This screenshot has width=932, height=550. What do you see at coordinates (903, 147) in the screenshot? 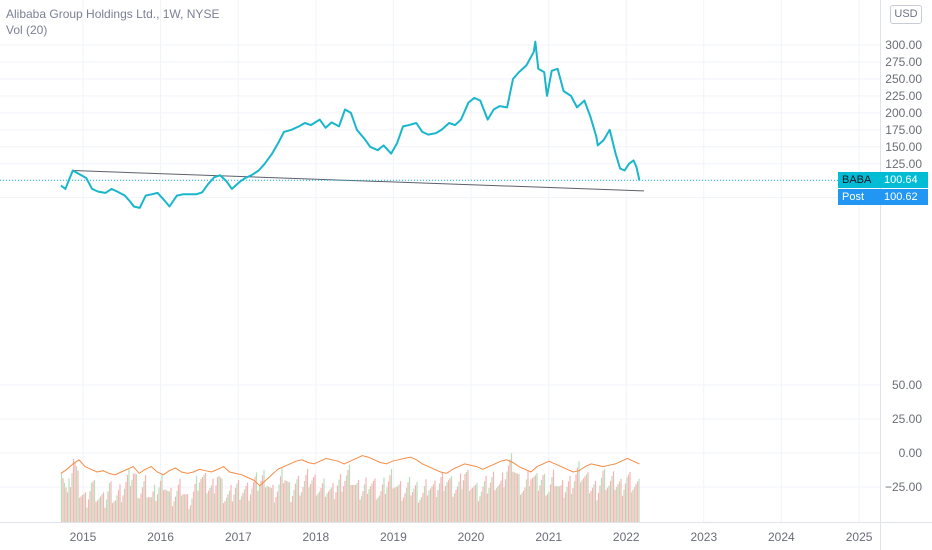
I see `price-tick-label: 150.00` at bounding box center [903, 147].